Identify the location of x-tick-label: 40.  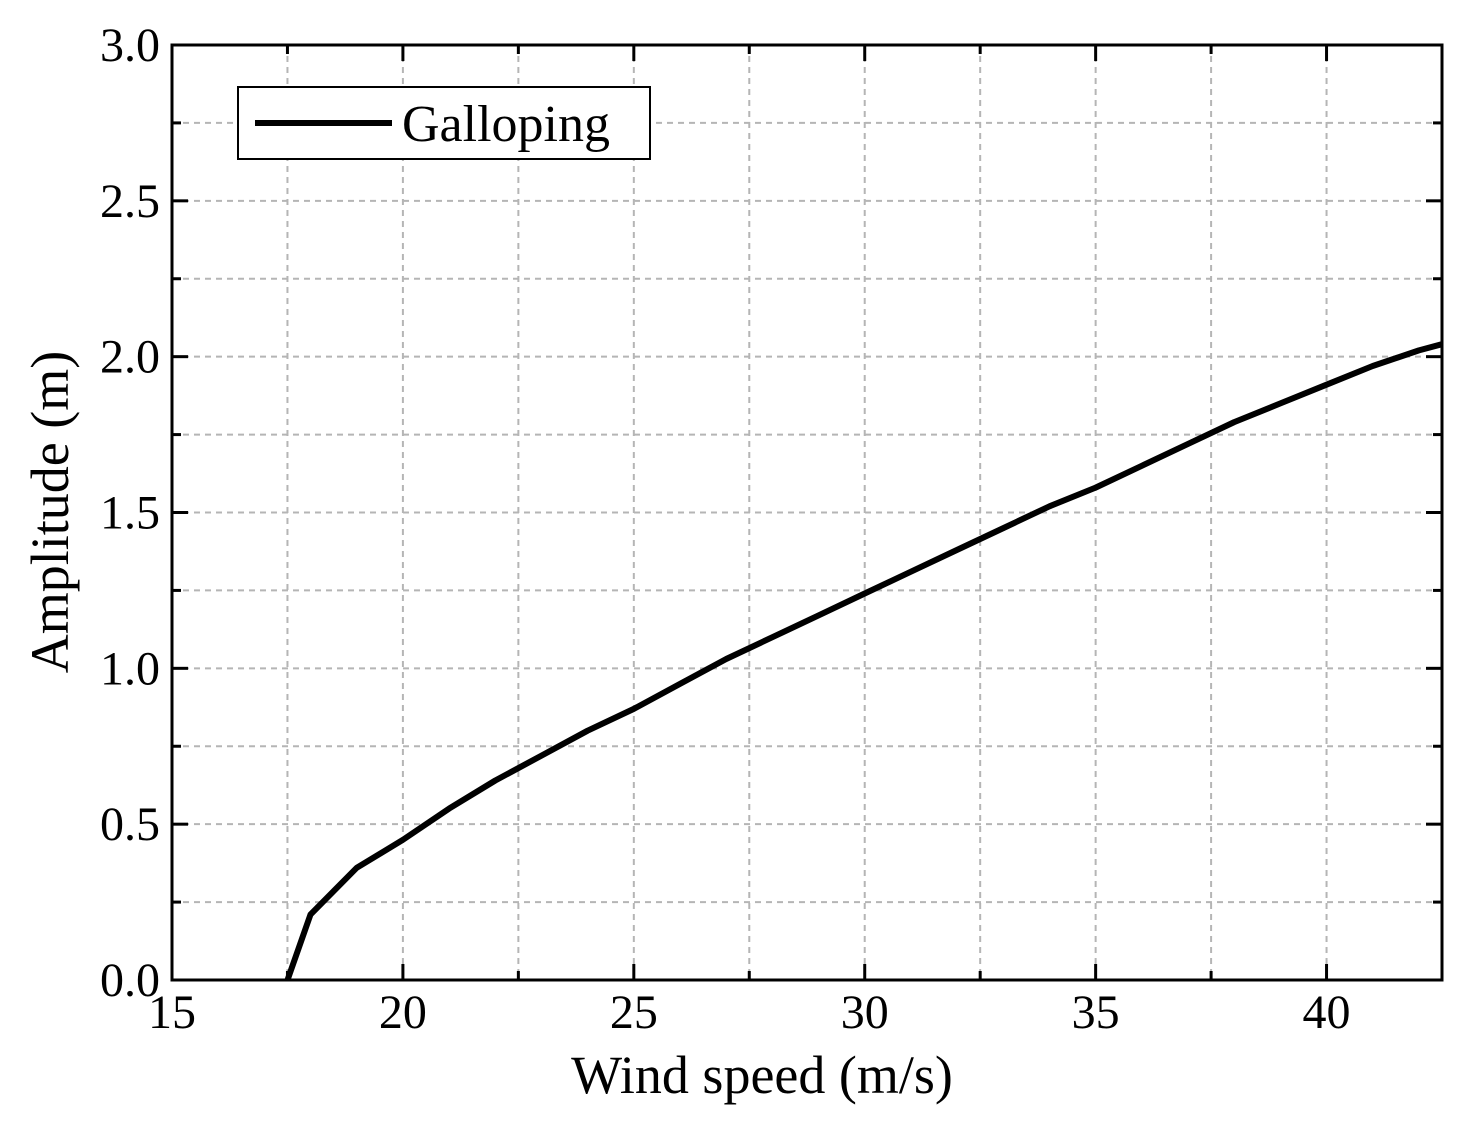
(1327, 1012).